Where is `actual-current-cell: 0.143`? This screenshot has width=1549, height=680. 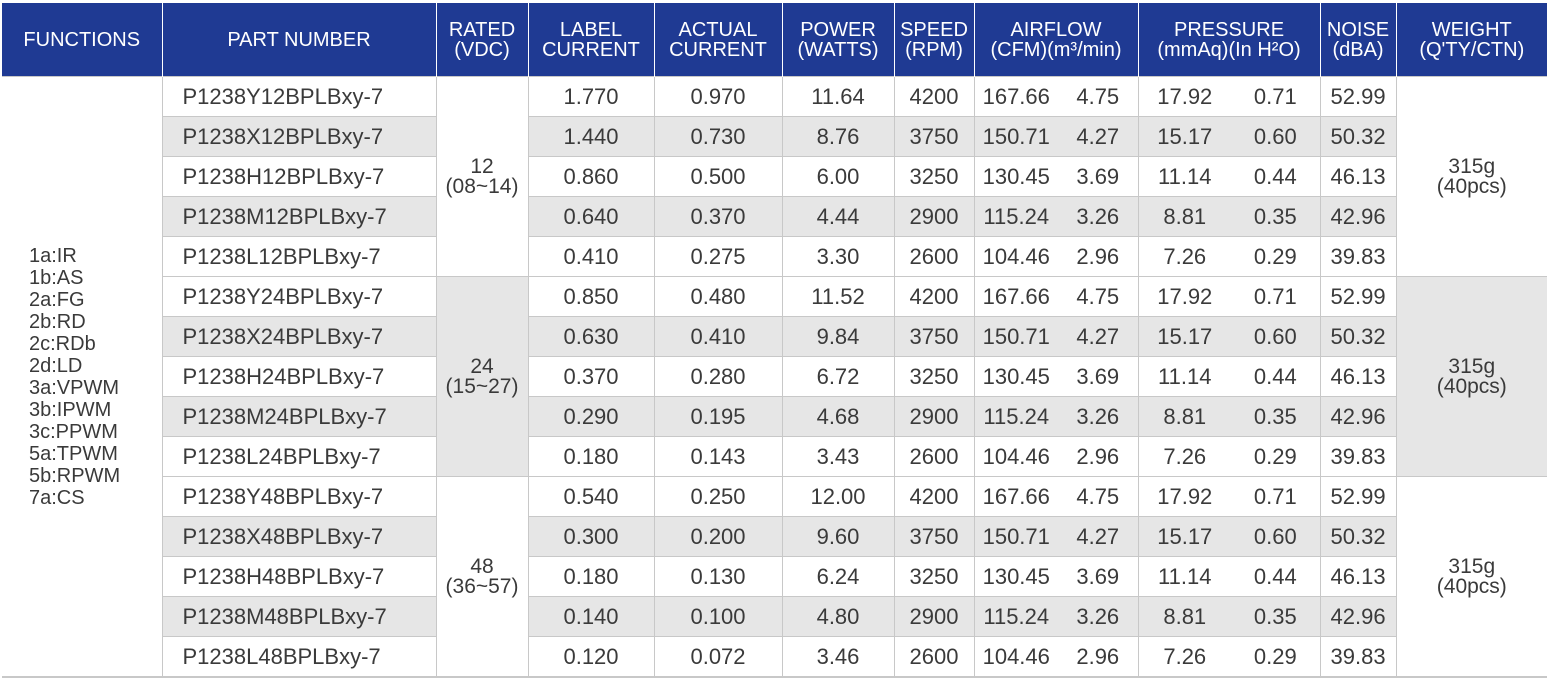 actual-current-cell: 0.143 is located at coordinates (717, 456).